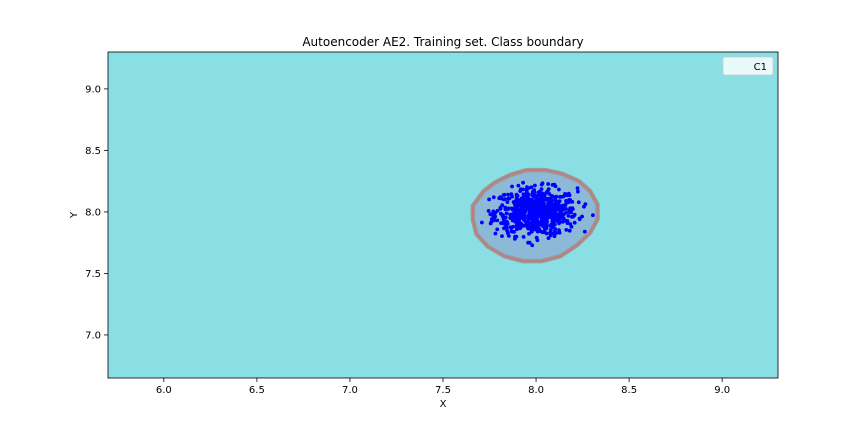  I want to click on plot-content, so click(535, 215).